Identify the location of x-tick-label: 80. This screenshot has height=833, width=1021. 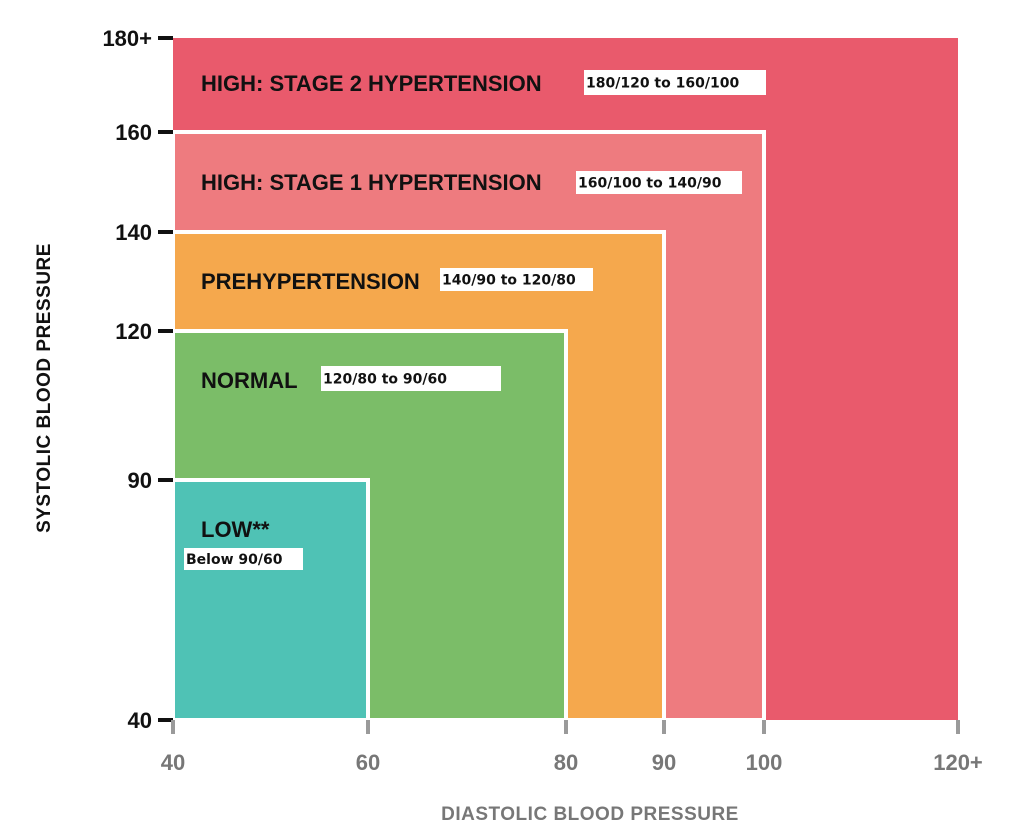
(566, 762).